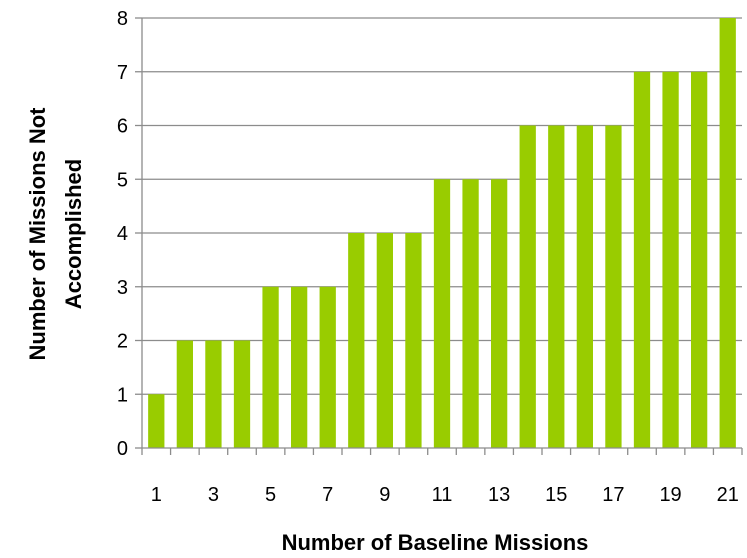 This screenshot has width=747, height=558. Describe the element at coordinates (156, 495) in the screenshot. I see `x-tick-label: 1` at that location.